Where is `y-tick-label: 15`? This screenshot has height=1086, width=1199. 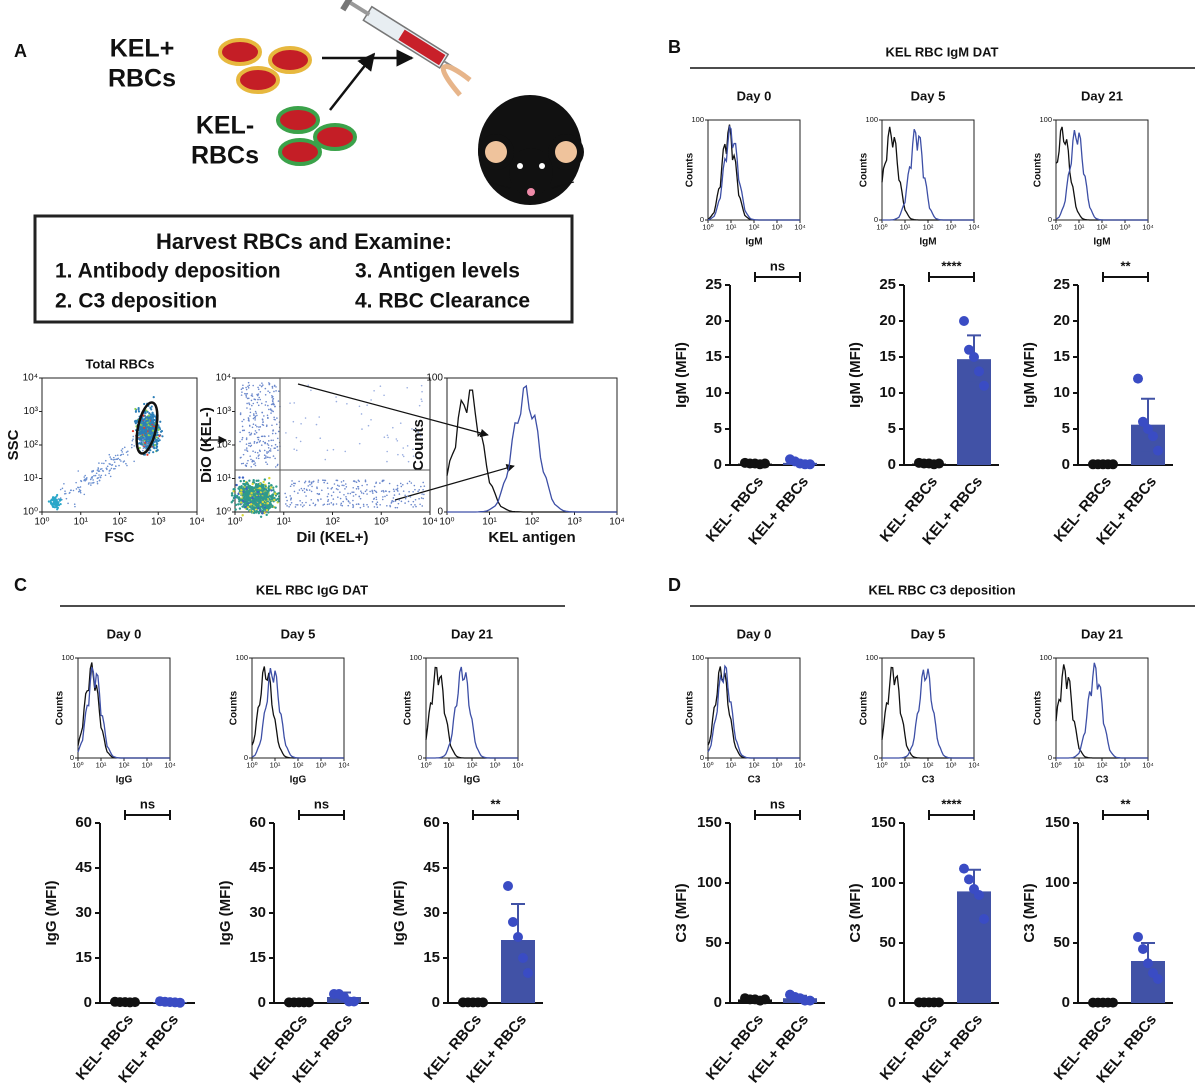 y-tick-label: 15 is located at coordinates (1061, 356).